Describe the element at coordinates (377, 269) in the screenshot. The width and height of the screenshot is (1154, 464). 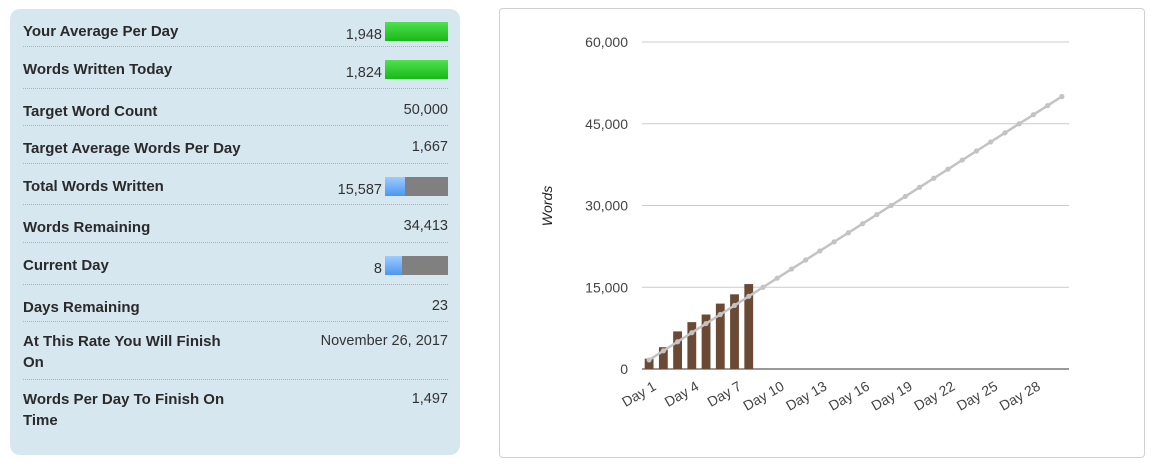
I see `stat-value: 8` at that location.